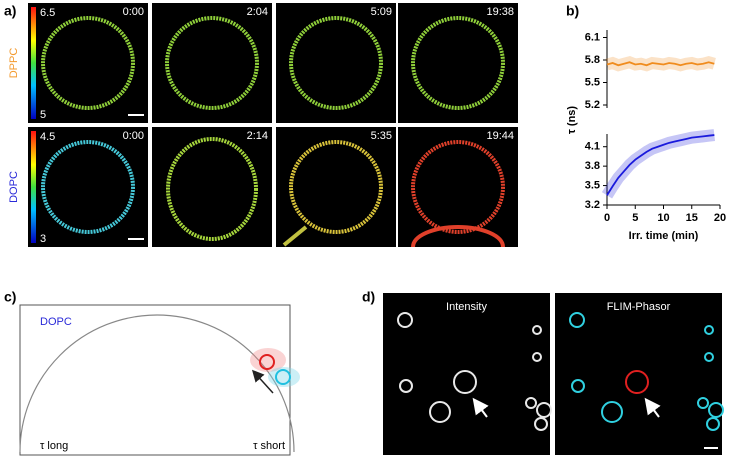  What do you see at coordinates (466, 307) in the screenshot?
I see `image-title: Intensity` at bounding box center [466, 307].